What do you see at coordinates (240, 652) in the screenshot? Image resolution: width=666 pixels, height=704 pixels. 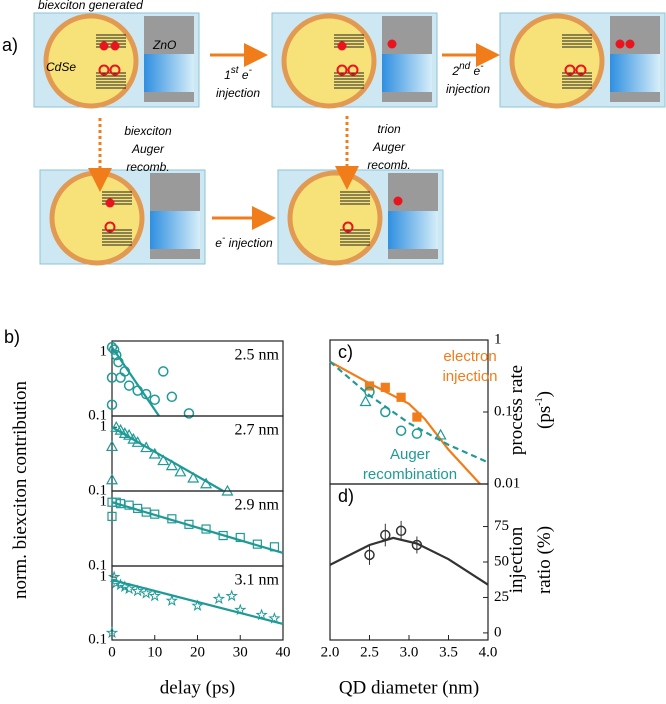 I see `x-tick-label: 30` at bounding box center [240, 652].